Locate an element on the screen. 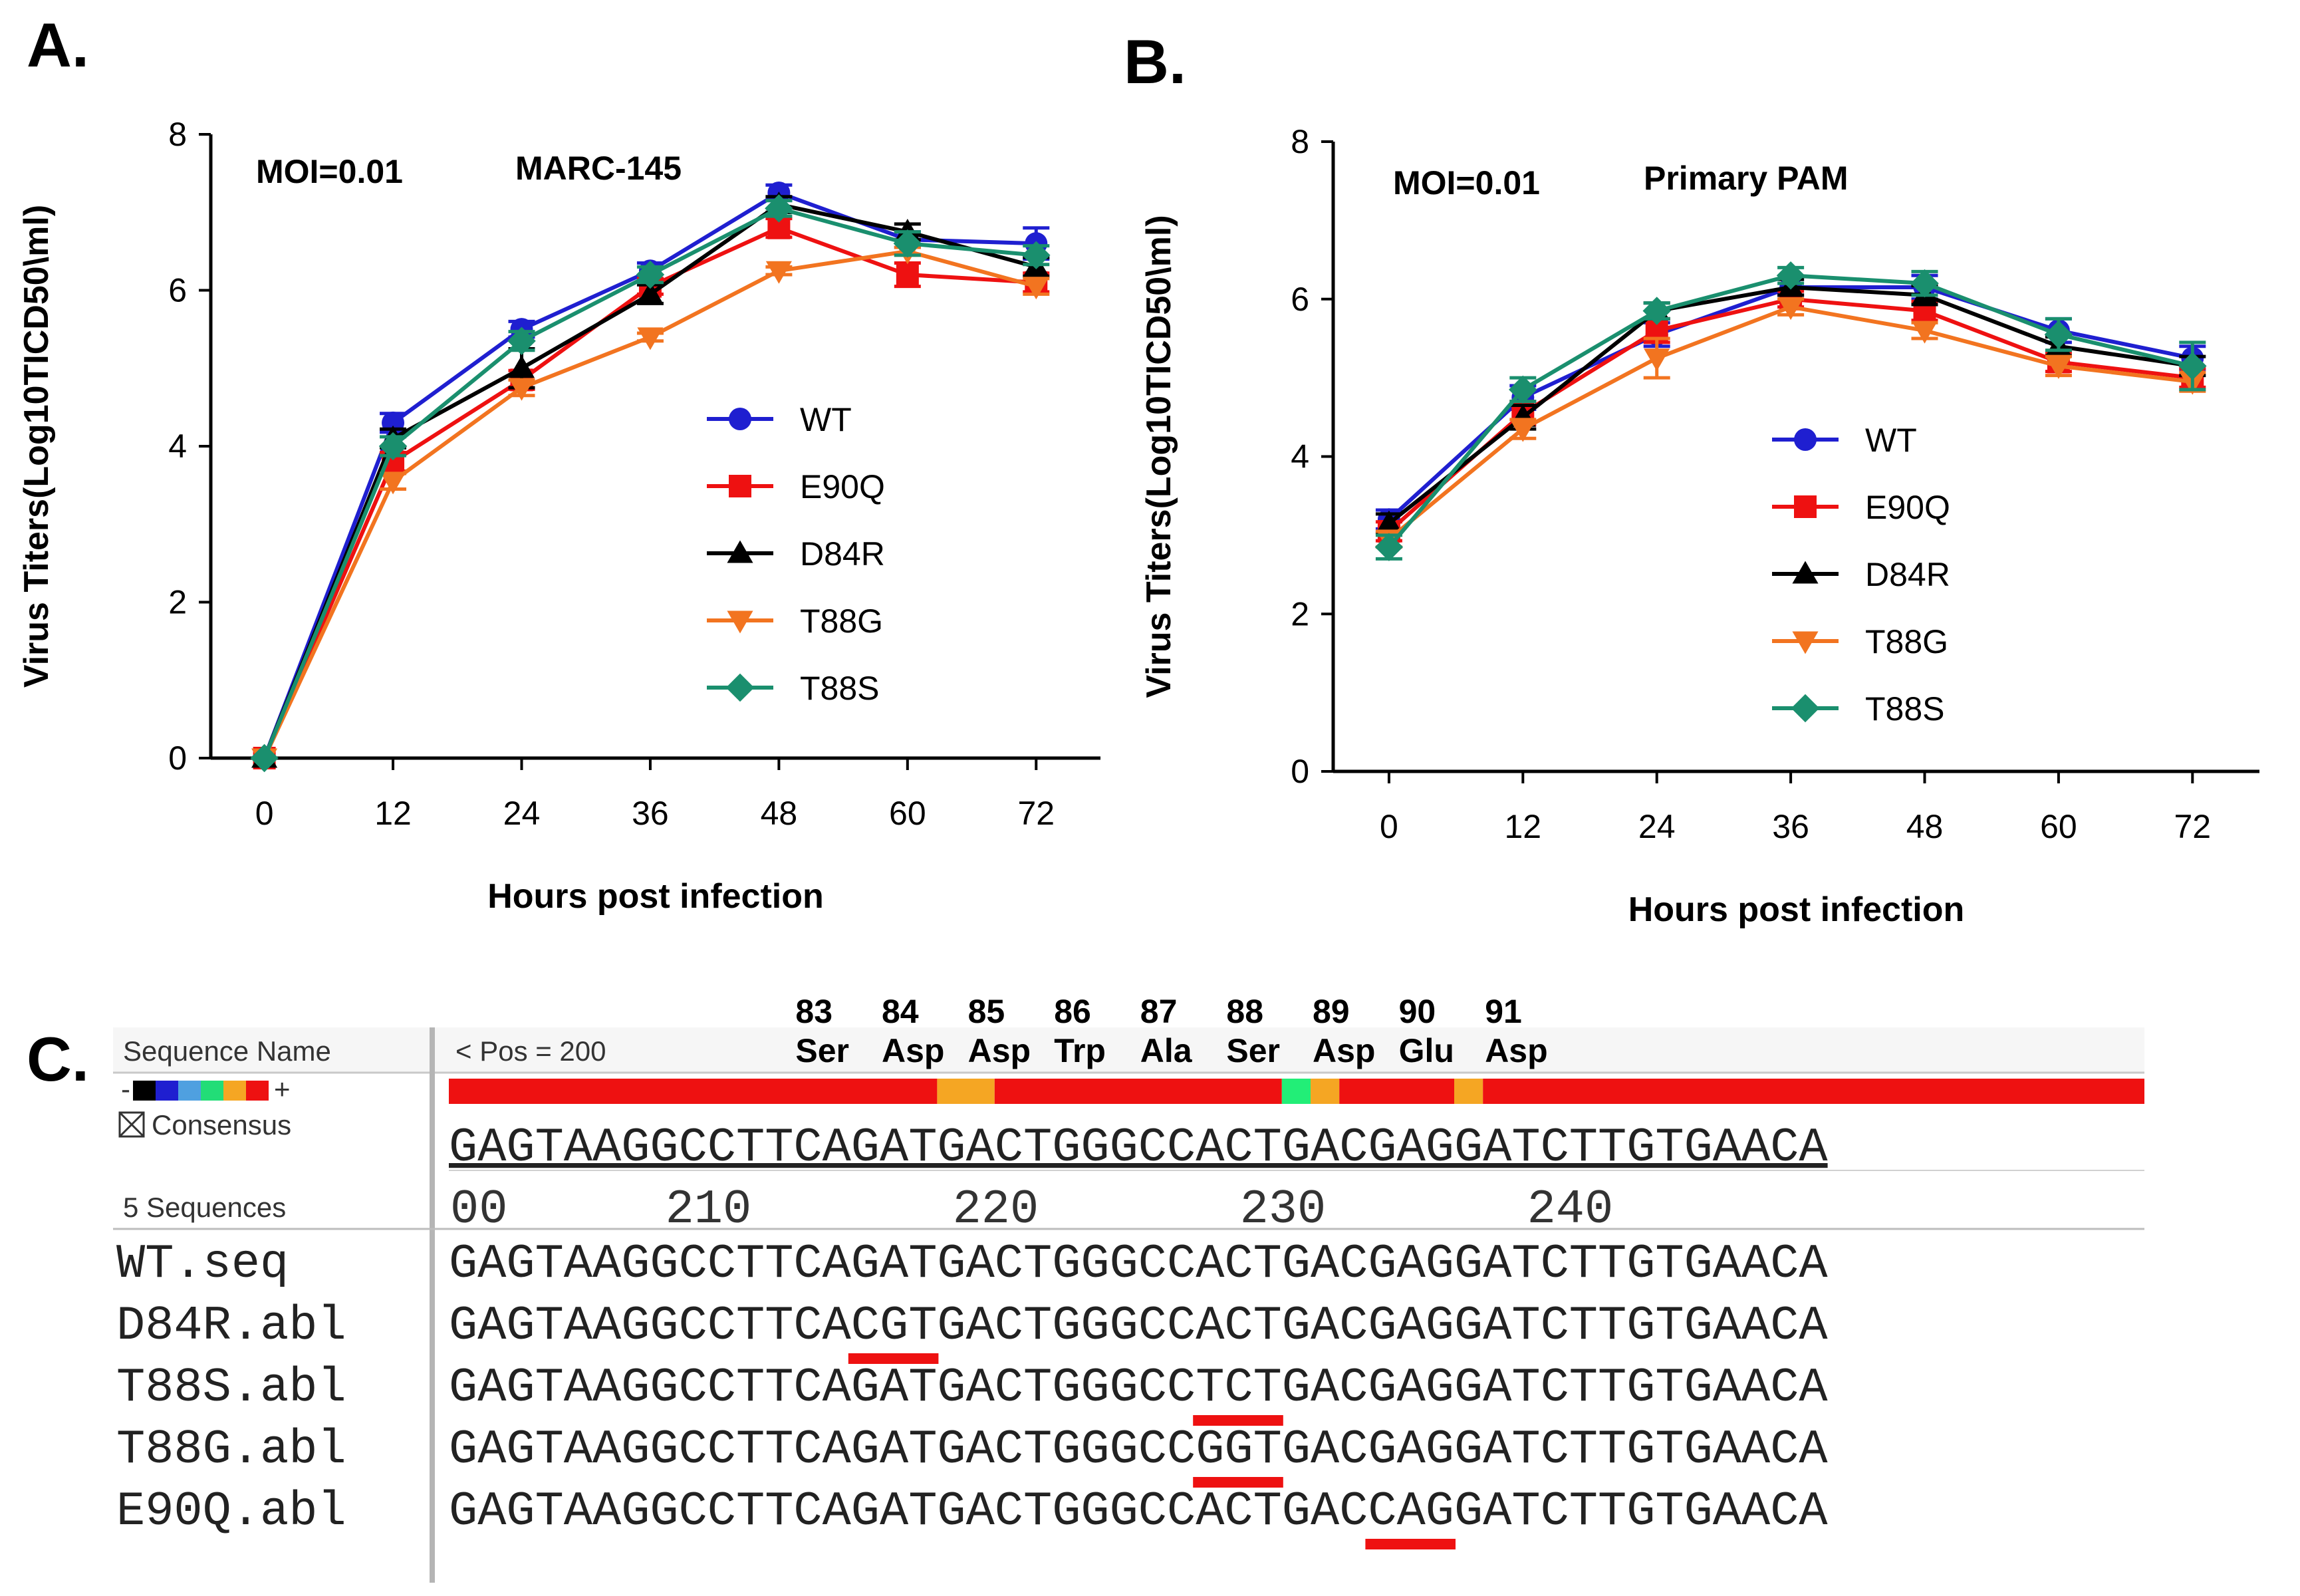 The height and width of the screenshot is (1596, 2300). x-tick-label: 72 is located at coordinates (2192, 827).